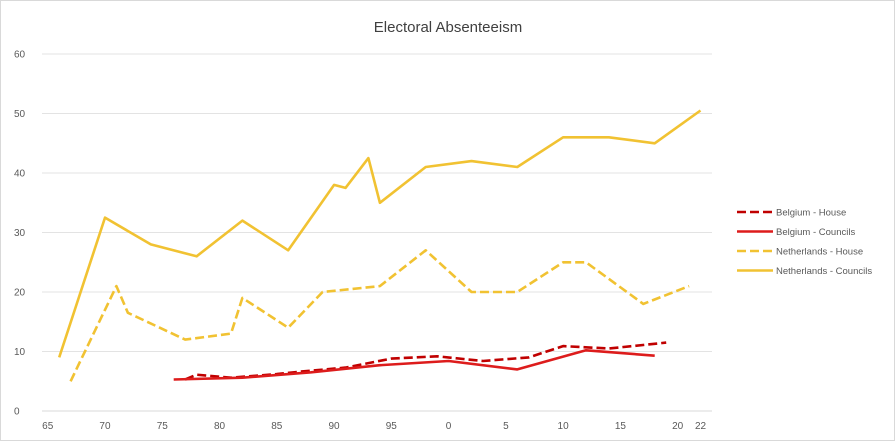 This screenshot has height=441, width=895. I want to click on x-tick-label: 80, so click(220, 426).